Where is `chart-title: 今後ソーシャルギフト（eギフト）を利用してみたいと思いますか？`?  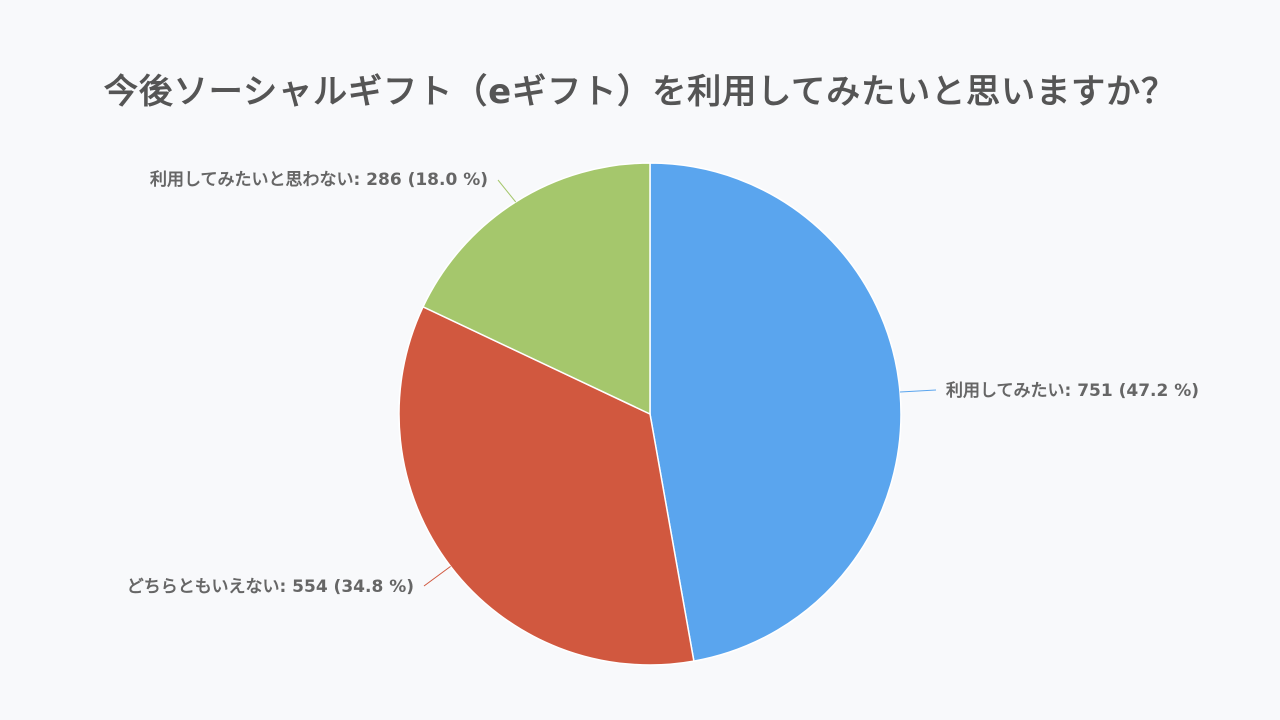 chart-title: 今後ソーシャルギフト（eギフト）を利用してみたいと思いますか？ is located at coordinates (640, 92).